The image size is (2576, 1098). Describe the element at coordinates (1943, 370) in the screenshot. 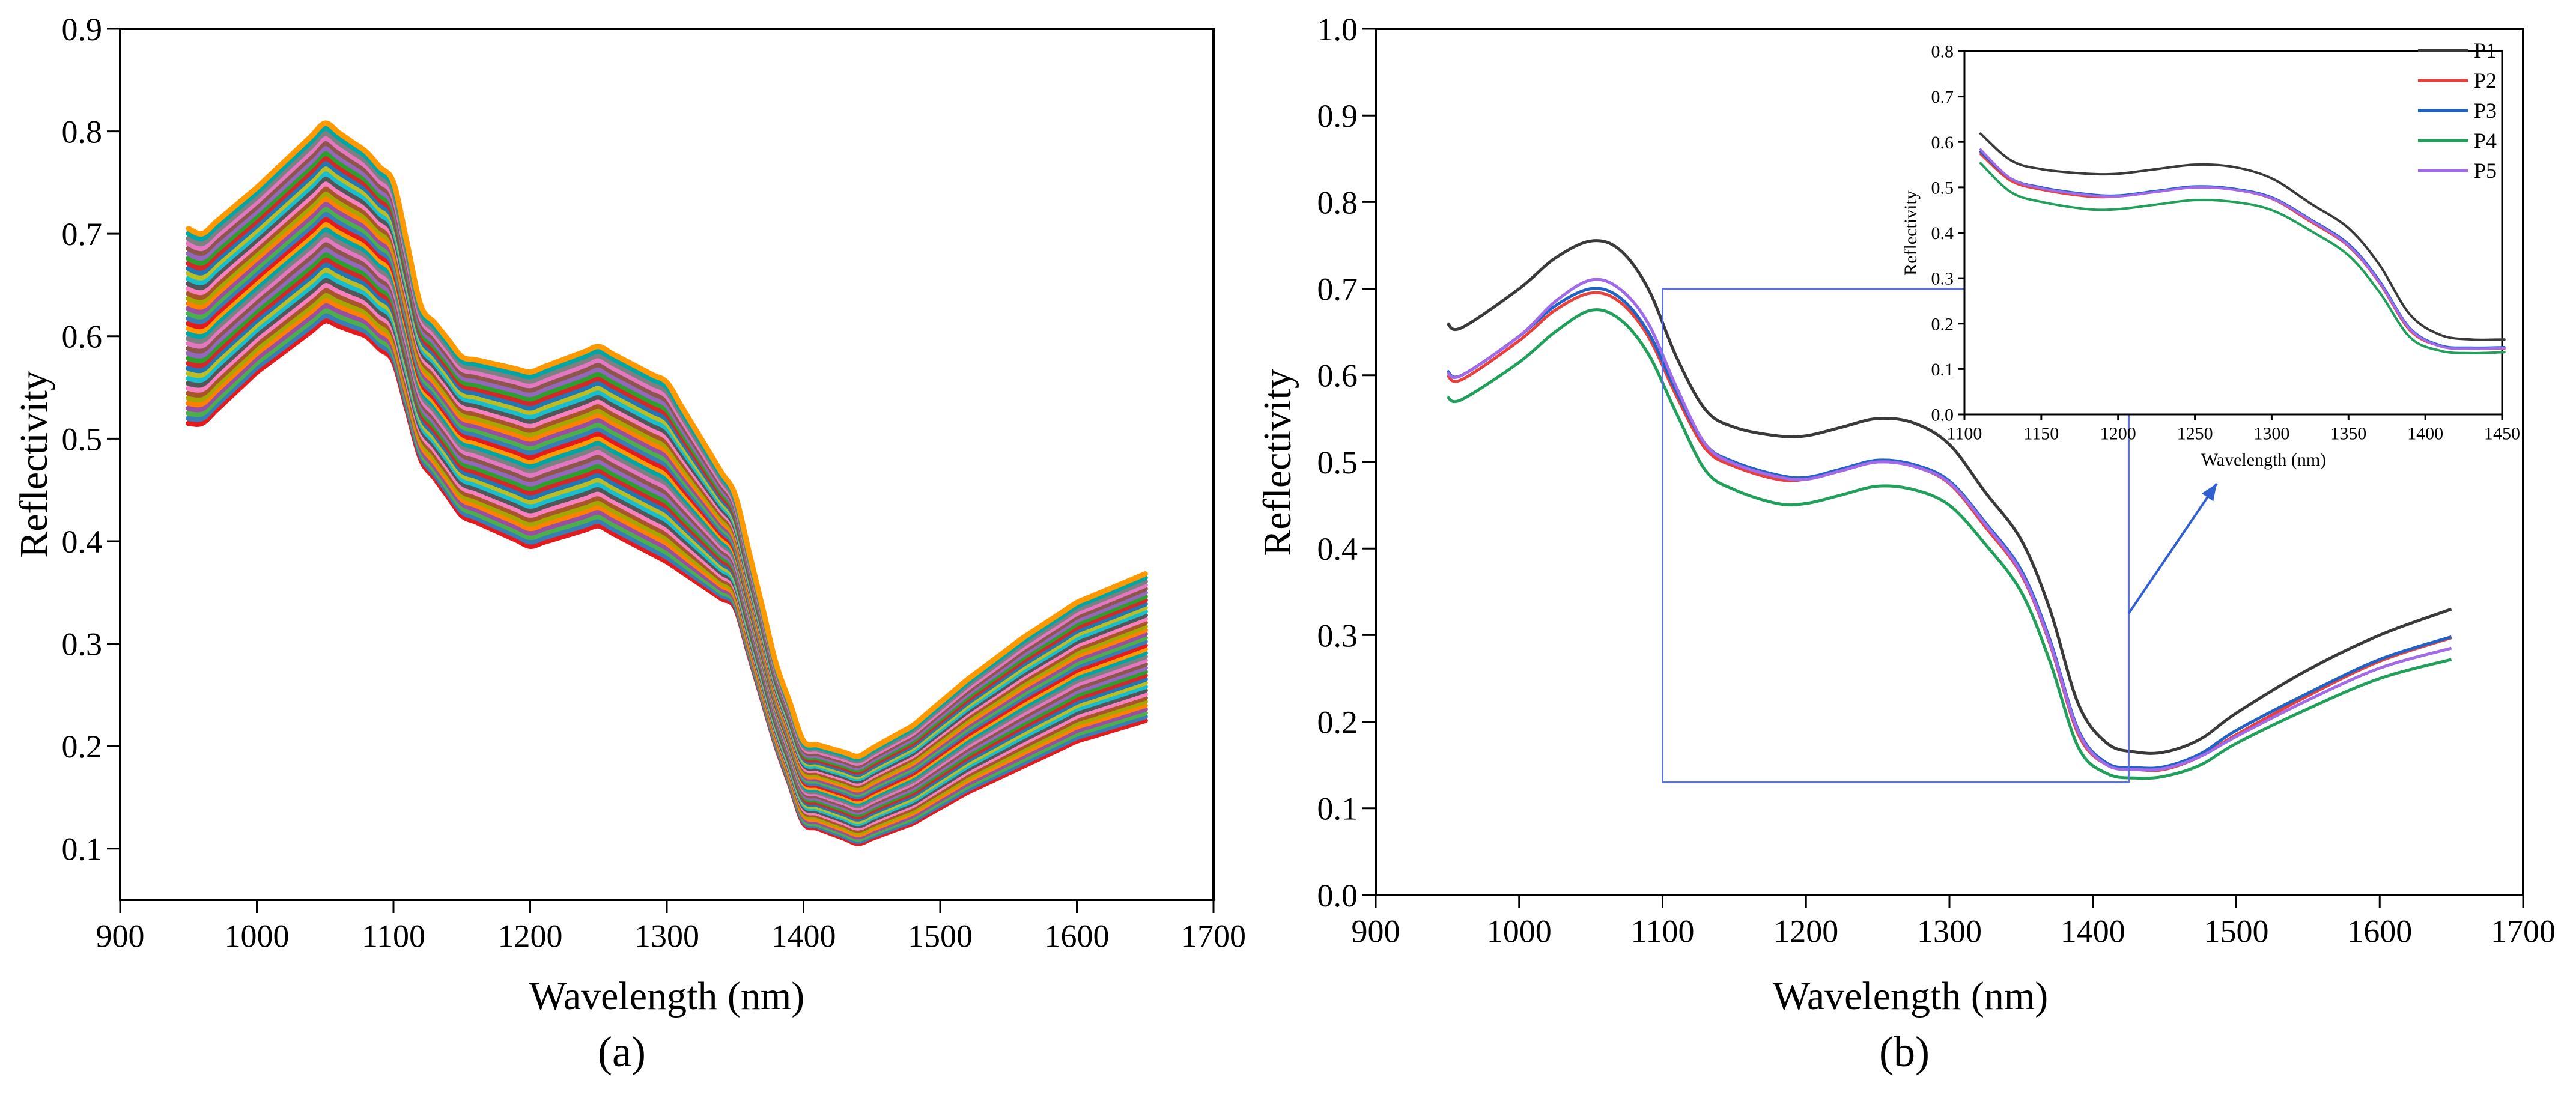

I see `inset-y-tick-label: 0.1` at that location.